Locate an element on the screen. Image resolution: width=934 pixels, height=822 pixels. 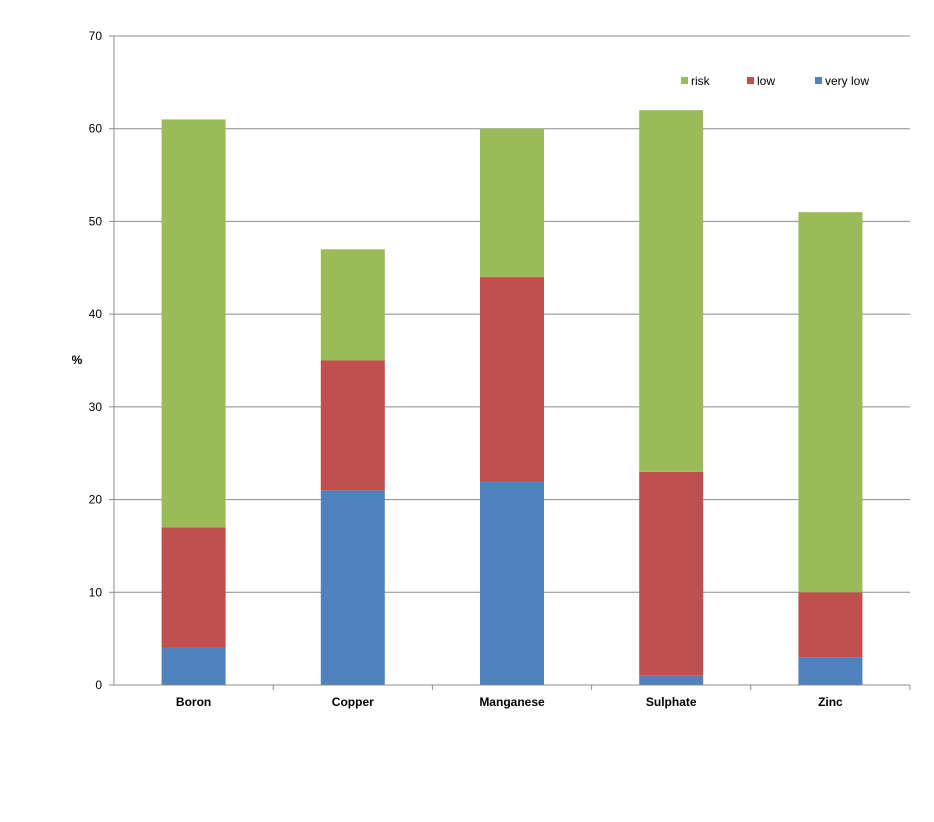
y-tick-label: 40 is located at coordinates (96, 314).